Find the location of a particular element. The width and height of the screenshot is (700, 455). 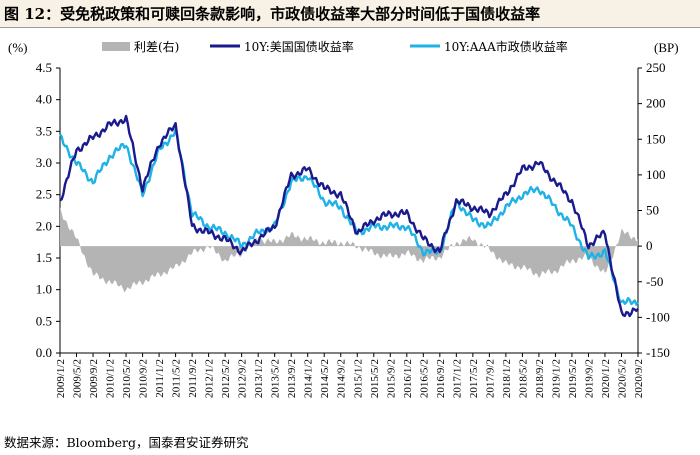

left-tick-label: 2.0 is located at coordinates (44, 225).